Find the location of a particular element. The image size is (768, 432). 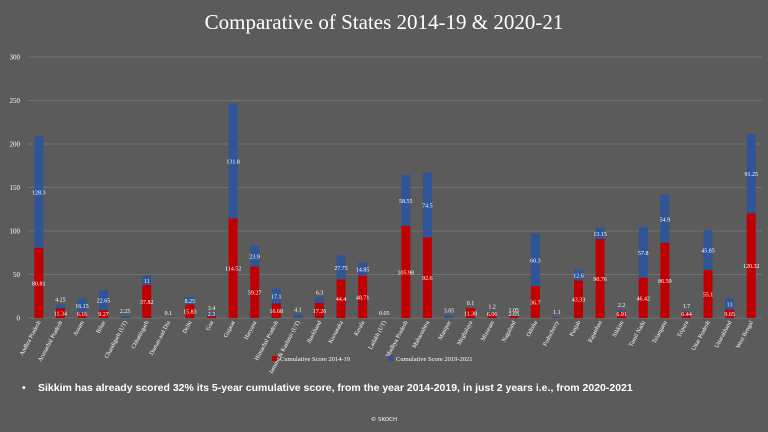

data-label-2014-19: 17.26 is located at coordinates (320, 312).